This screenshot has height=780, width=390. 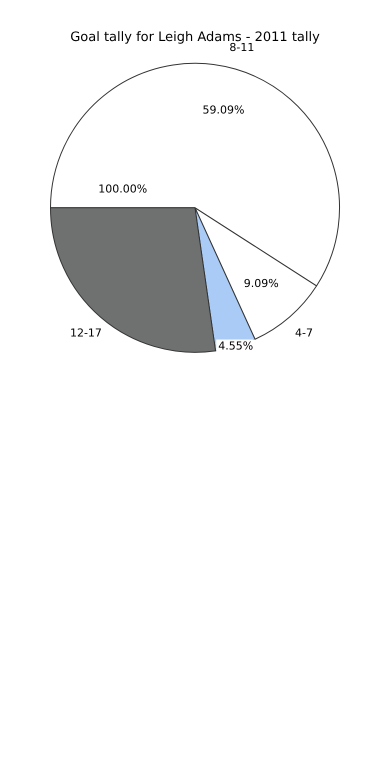 I want to click on data-label: 4.55%, so click(x=236, y=345).